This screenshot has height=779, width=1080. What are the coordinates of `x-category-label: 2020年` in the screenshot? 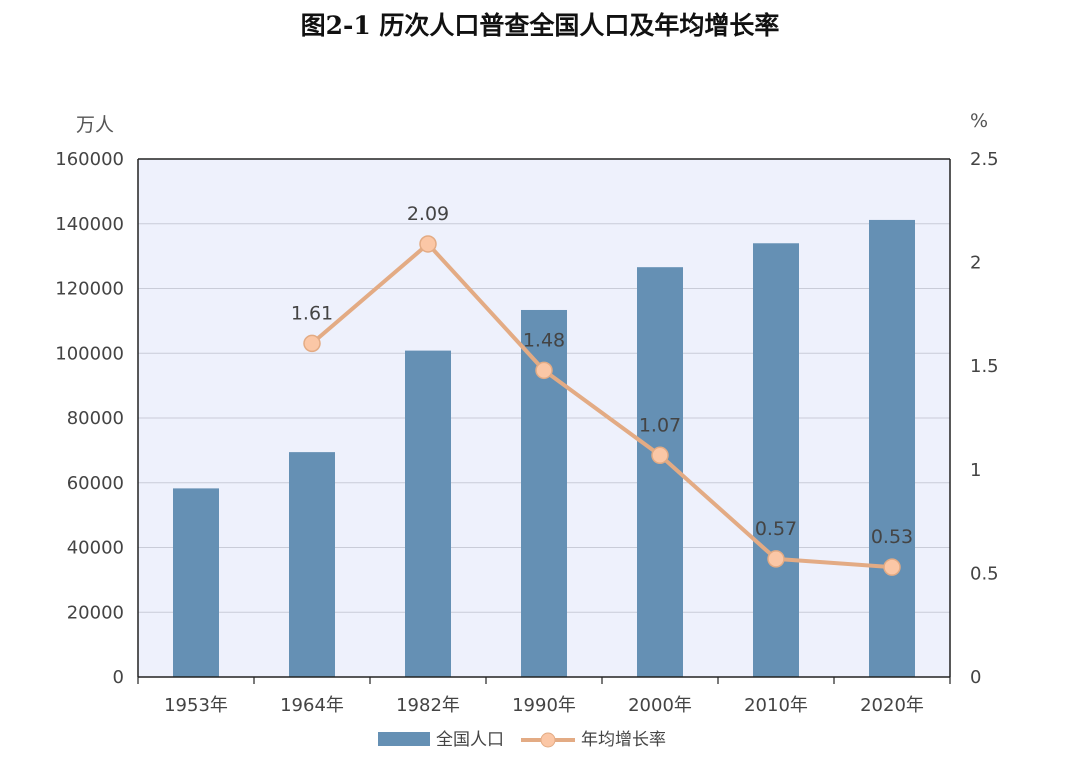 It's located at (892, 705).